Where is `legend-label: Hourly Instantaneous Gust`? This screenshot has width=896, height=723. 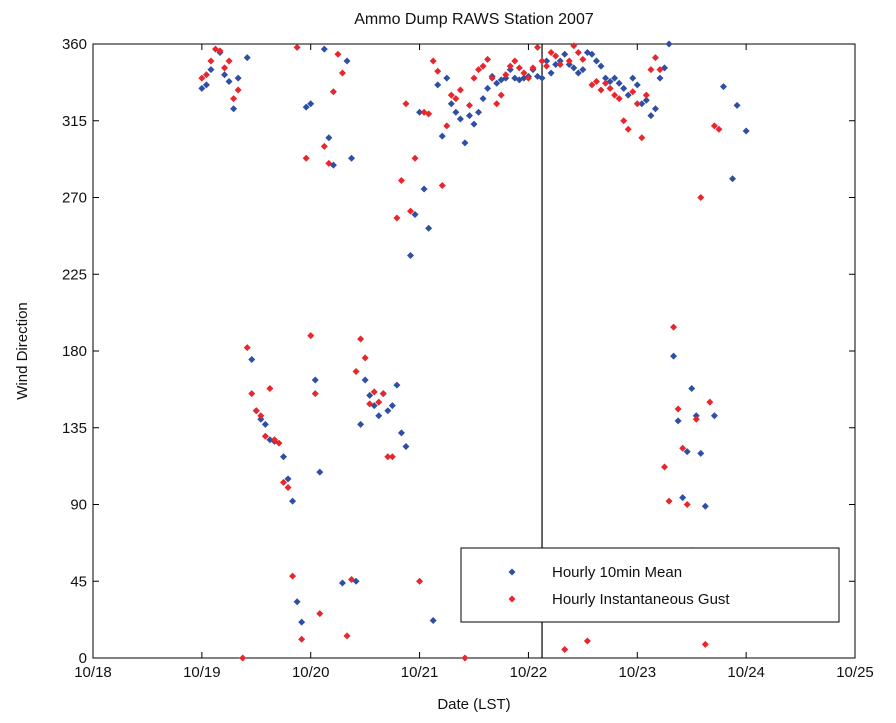 legend-label: Hourly Instantaneous Gust is located at coordinates (641, 599).